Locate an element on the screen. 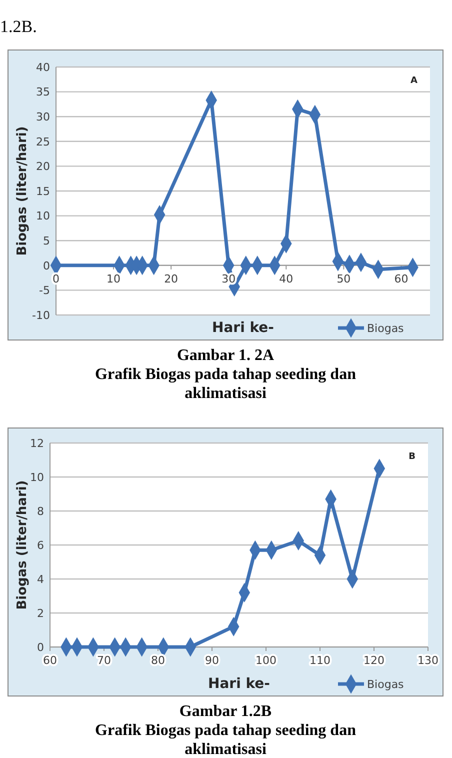 The image size is (452, 758). x-tick-label: 20 is located at coordinates (171, 279).